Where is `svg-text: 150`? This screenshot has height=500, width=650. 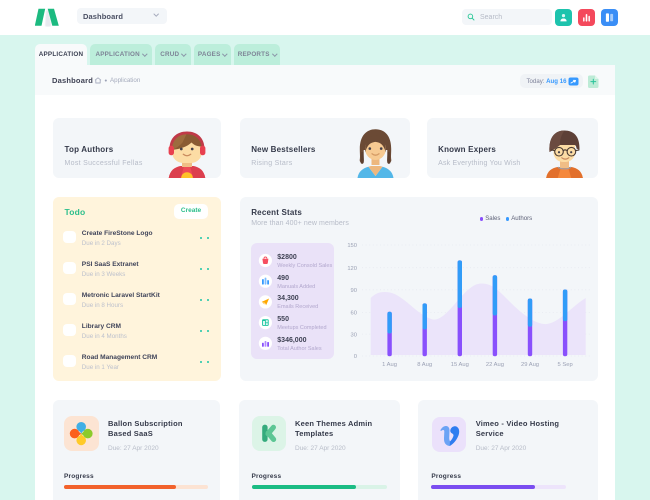 svg-text: 150 is located at coordinates (352, 246).